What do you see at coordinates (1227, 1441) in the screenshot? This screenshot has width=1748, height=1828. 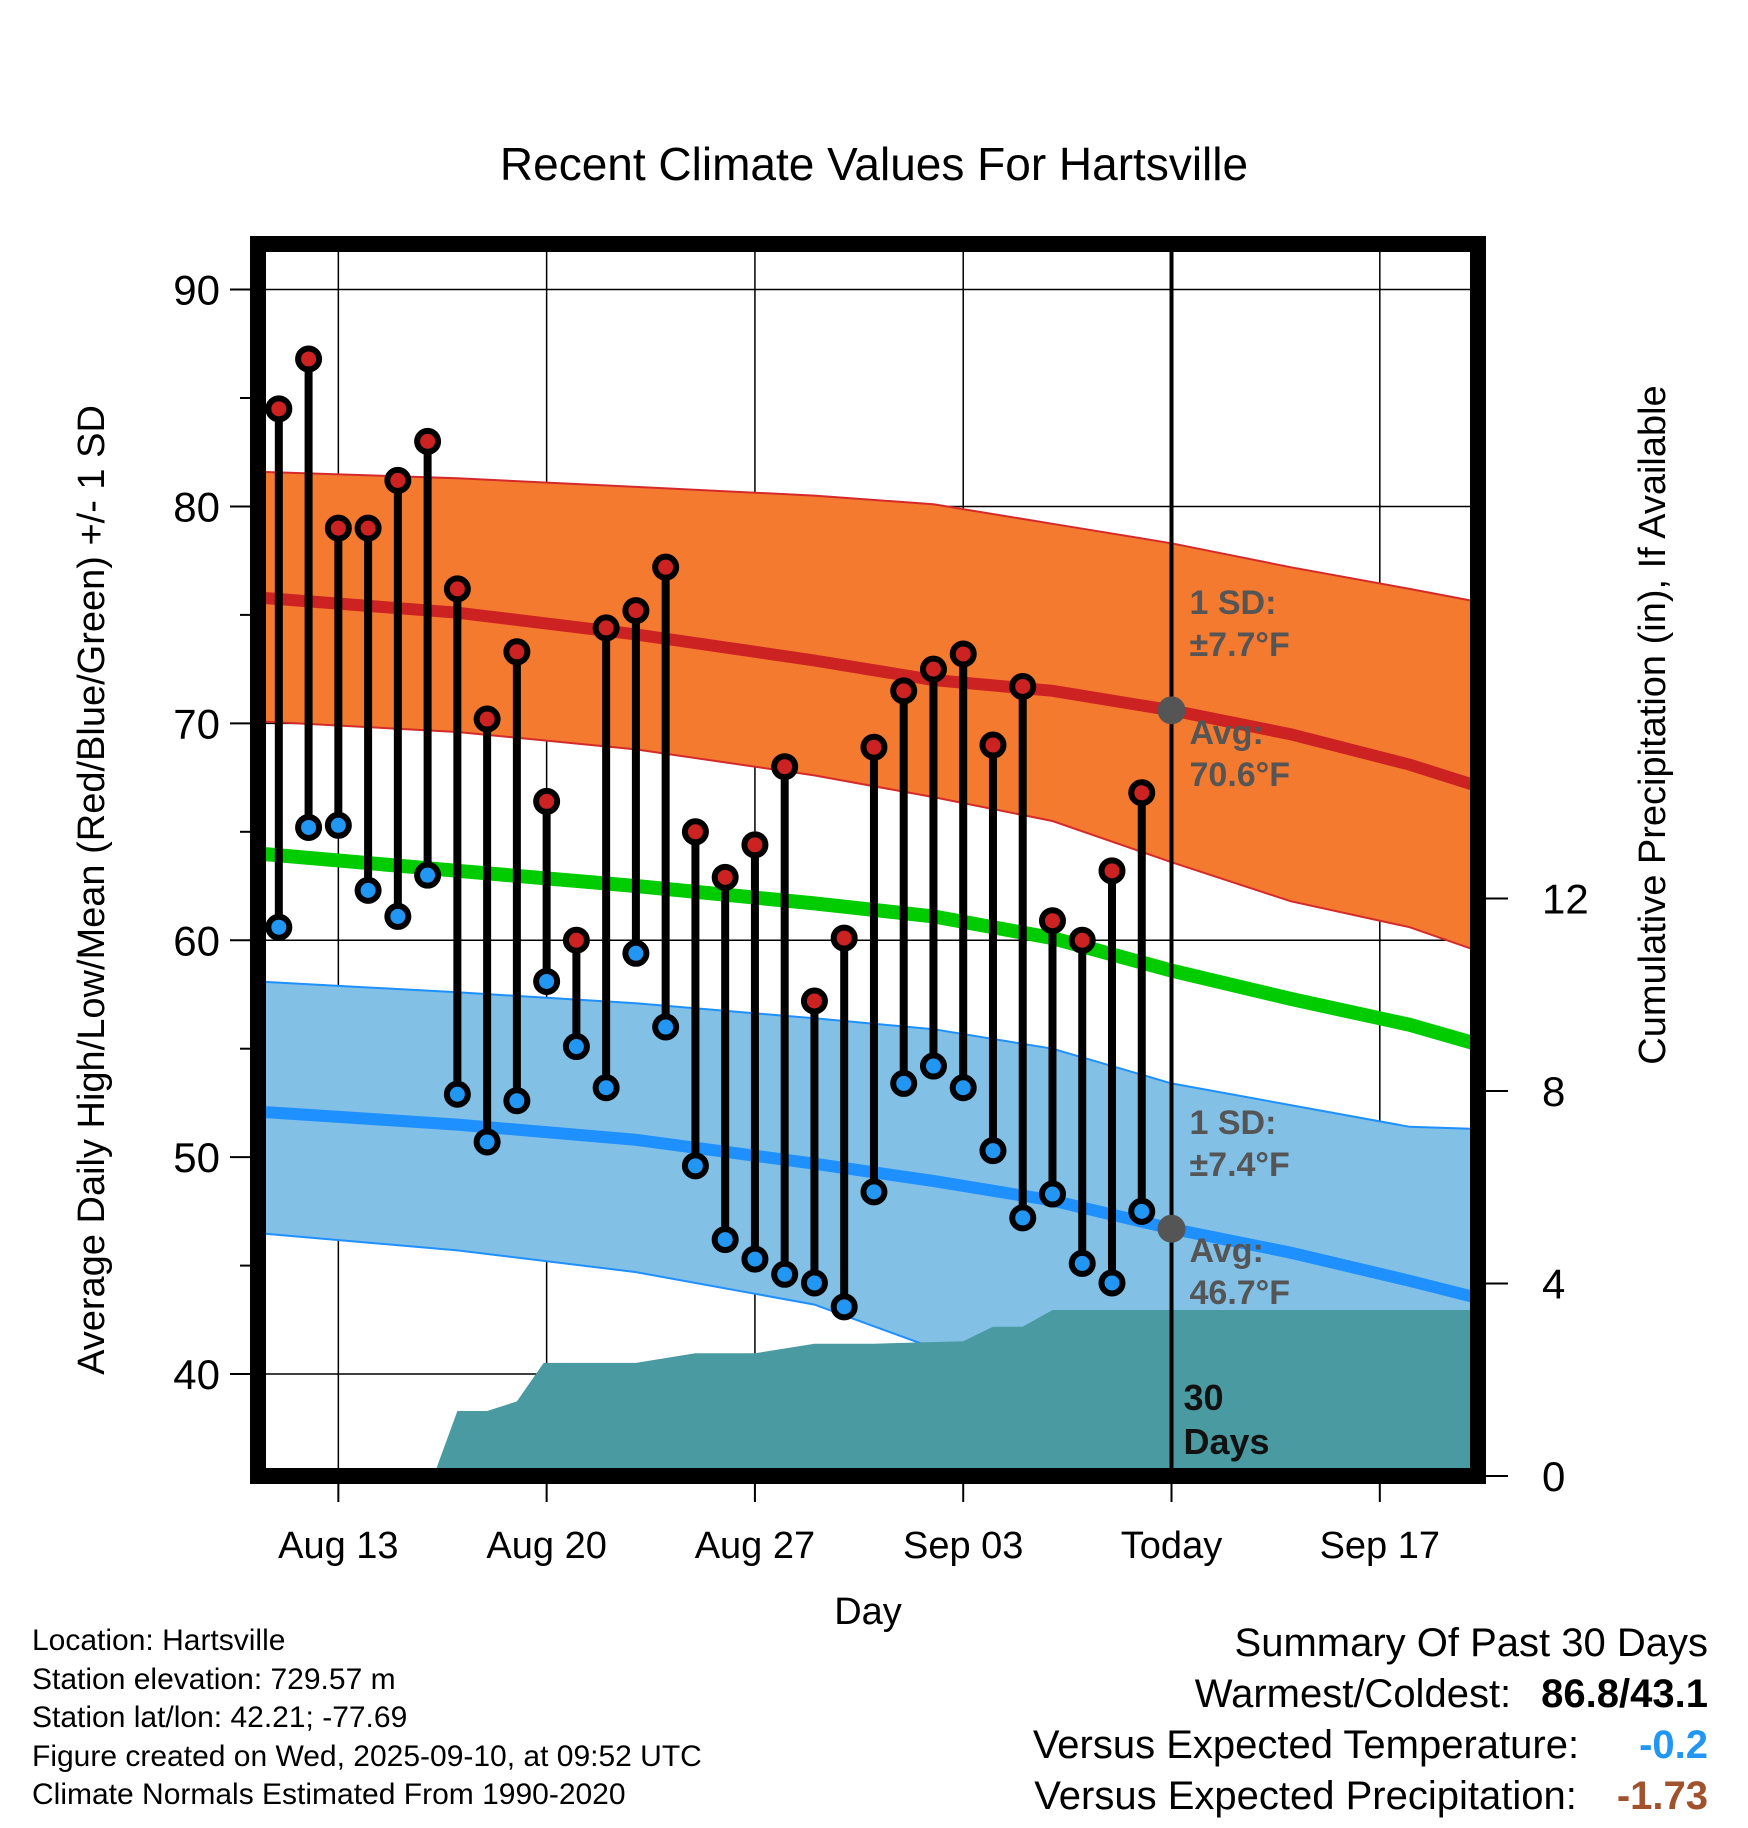 I see `days-label: Days` at bounding box center [1227, 1441].